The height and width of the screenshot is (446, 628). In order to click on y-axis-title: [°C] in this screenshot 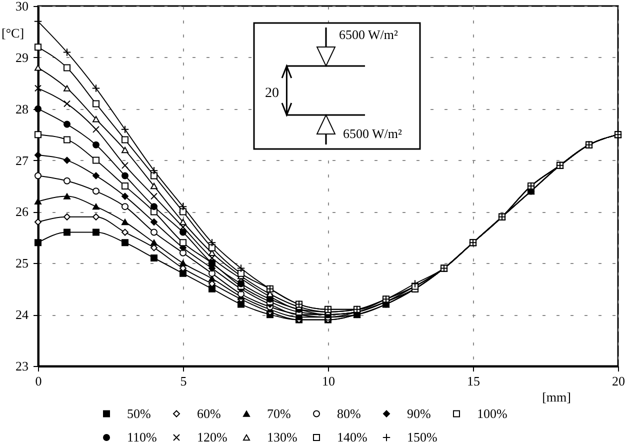, I will do `click(13, 33)`.